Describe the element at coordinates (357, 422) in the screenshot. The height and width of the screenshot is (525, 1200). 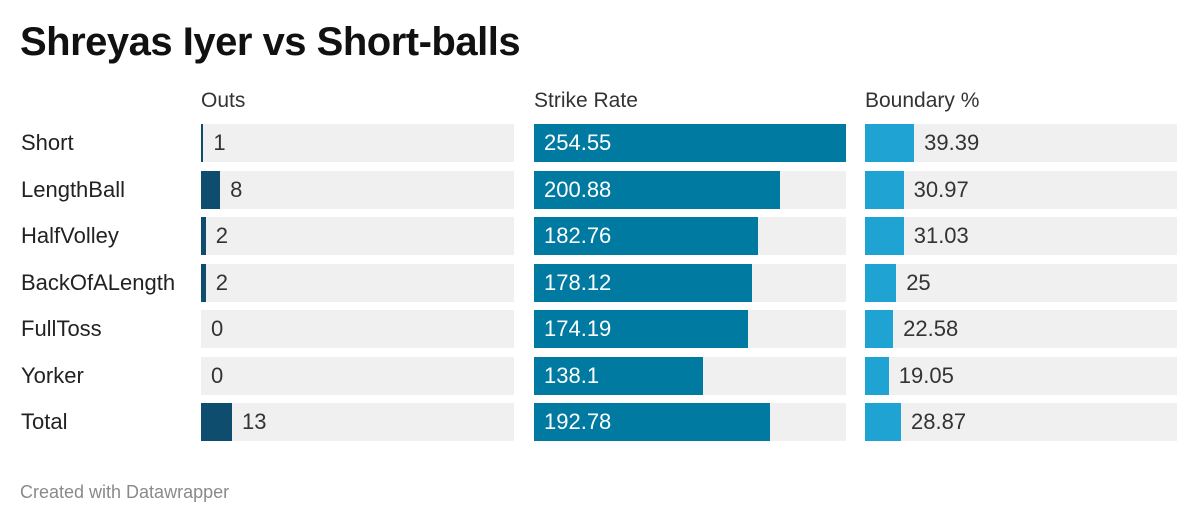
I see `bar-track: 13` at that location.